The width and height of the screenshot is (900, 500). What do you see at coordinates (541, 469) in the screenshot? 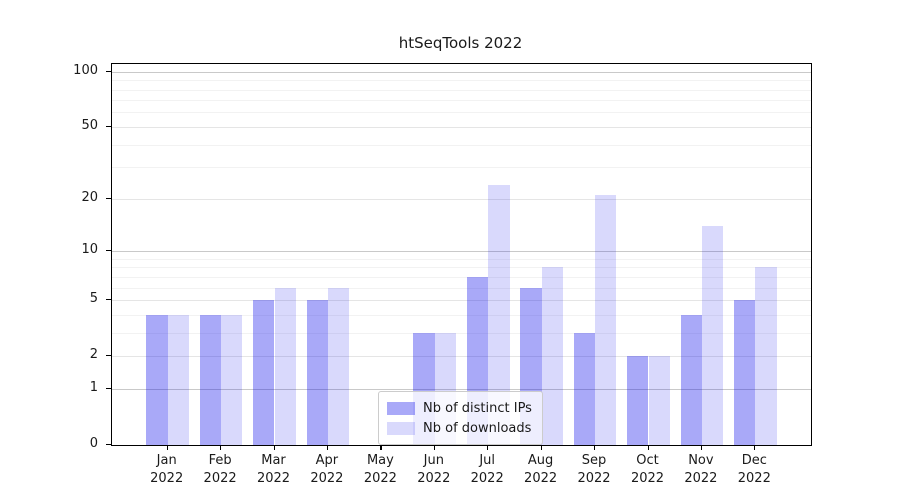
I see `x-tick-label-aug: Aug 2022` at bounding box center [541, 469].